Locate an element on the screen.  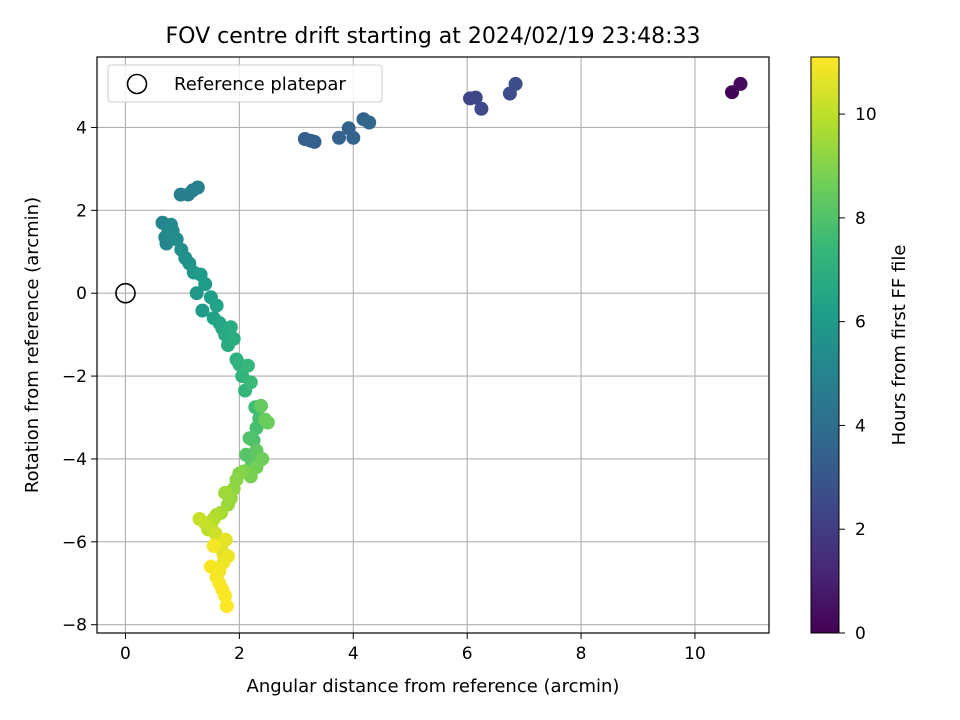
y-tick-label: 4 is located at coordinates (81, 128).